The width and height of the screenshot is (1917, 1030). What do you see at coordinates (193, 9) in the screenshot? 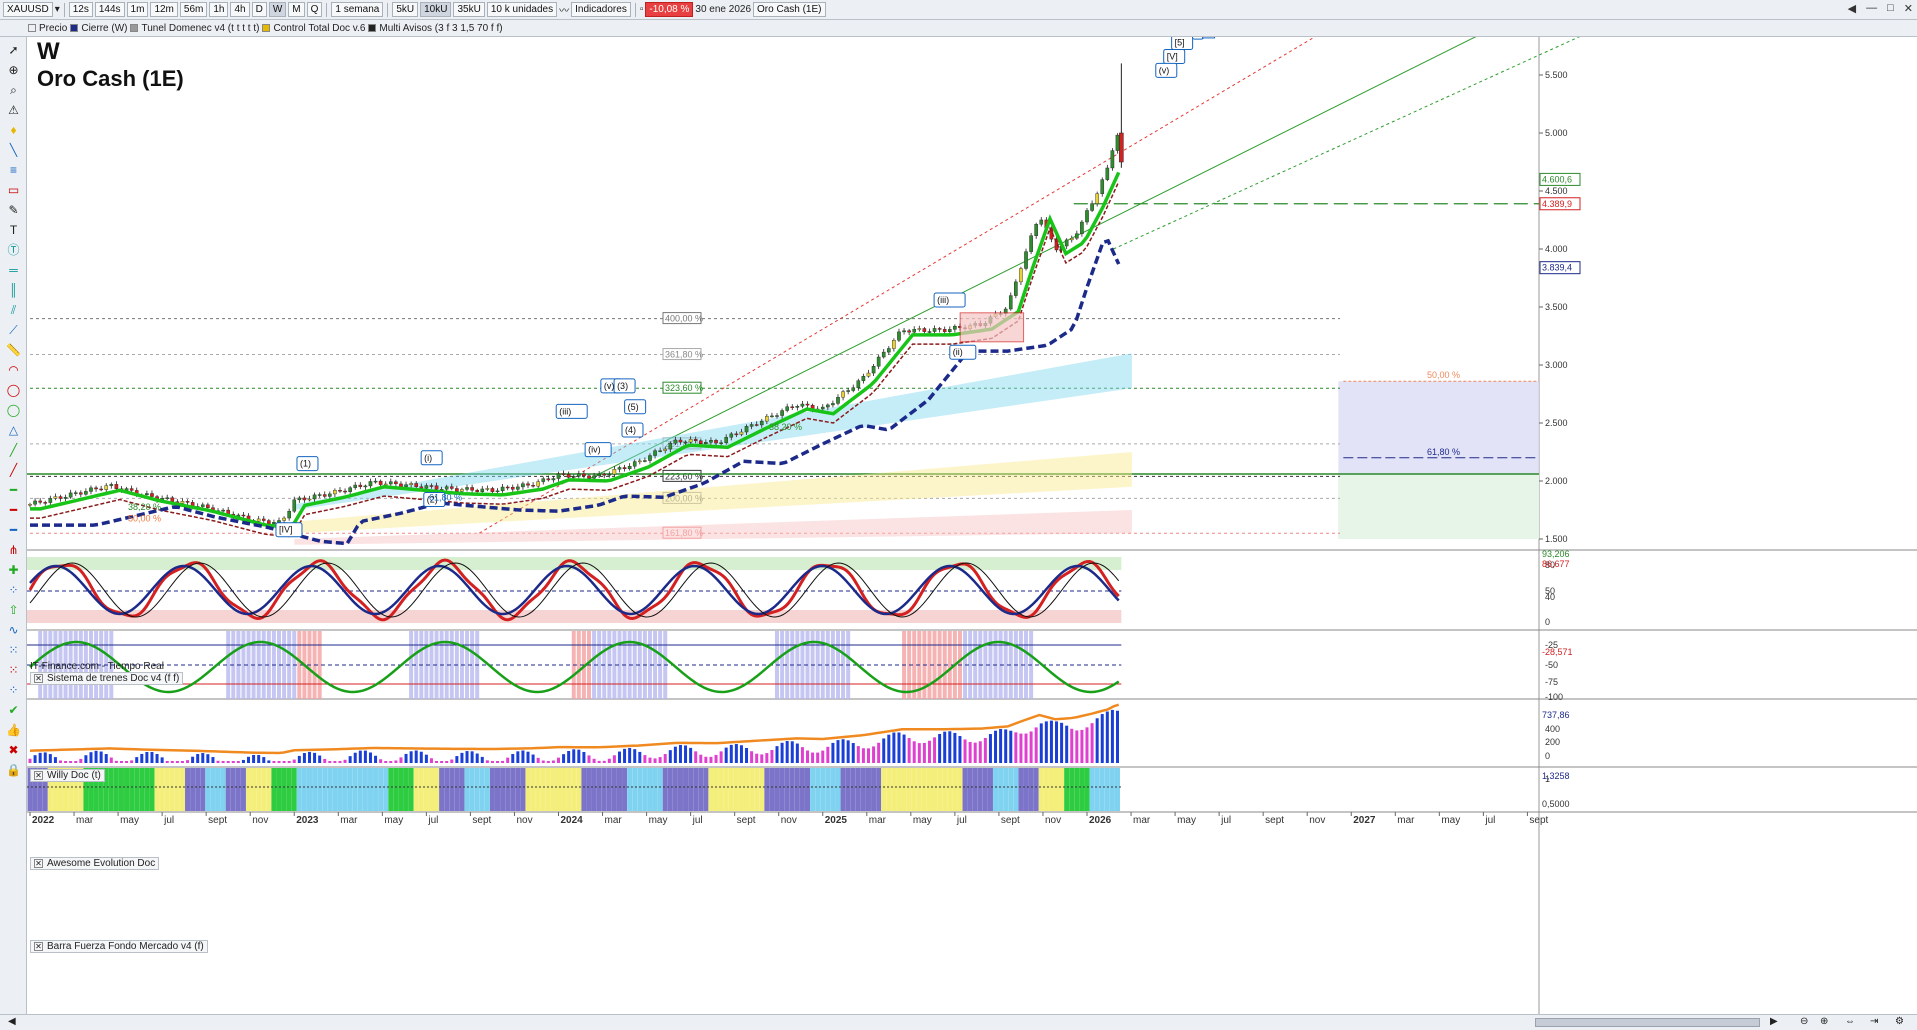
I see `tf-56m: 56m` at bounding box center [193, 9].